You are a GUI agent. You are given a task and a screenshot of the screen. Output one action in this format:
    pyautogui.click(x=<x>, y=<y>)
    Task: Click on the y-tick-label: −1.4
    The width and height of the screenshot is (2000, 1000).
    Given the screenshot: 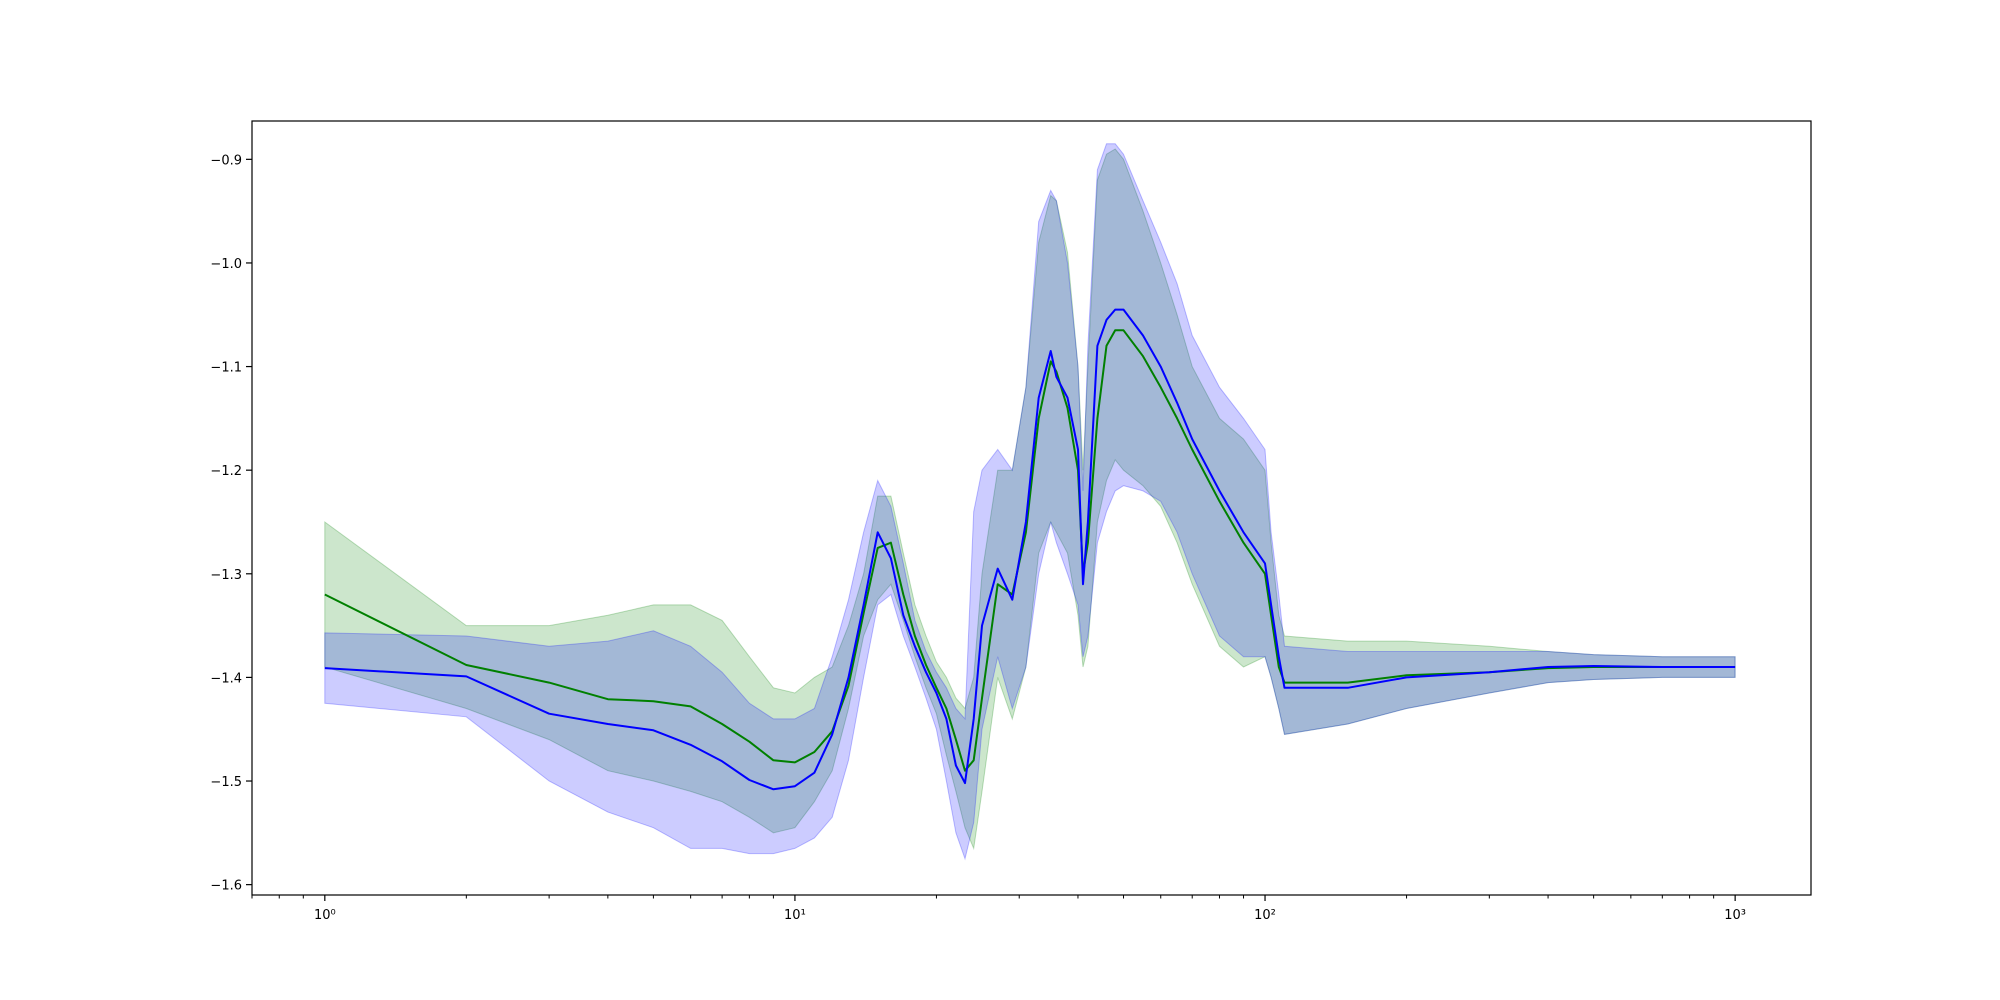 What is the action you would take?
    pyautogui.click(x=226, y=678)
    